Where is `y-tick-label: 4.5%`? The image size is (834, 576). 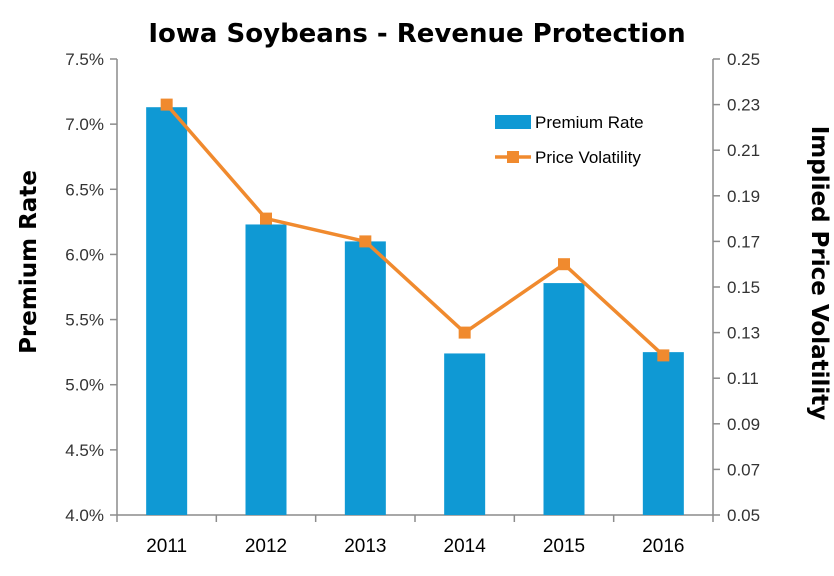
y-tick-label: 4.5% is located at coordinates (84, 450).